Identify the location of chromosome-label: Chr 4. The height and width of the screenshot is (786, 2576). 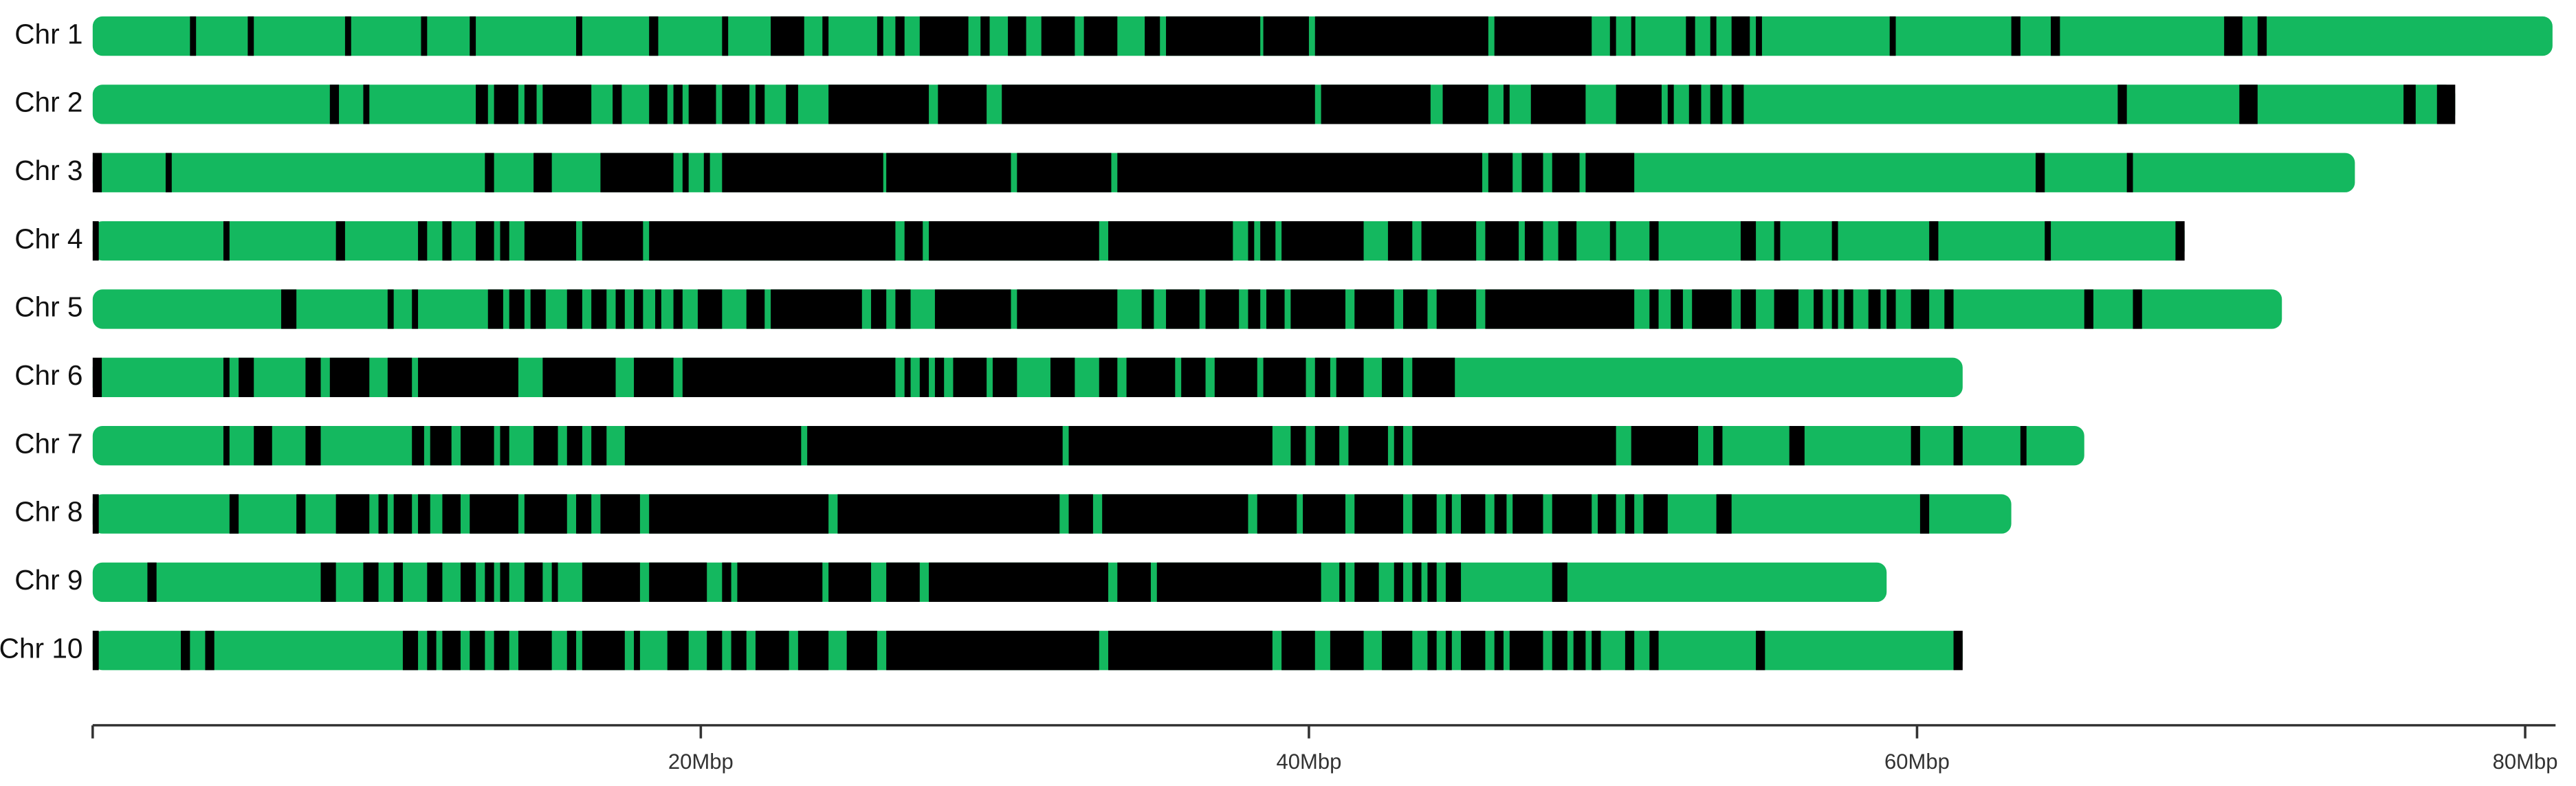
(48, 238).